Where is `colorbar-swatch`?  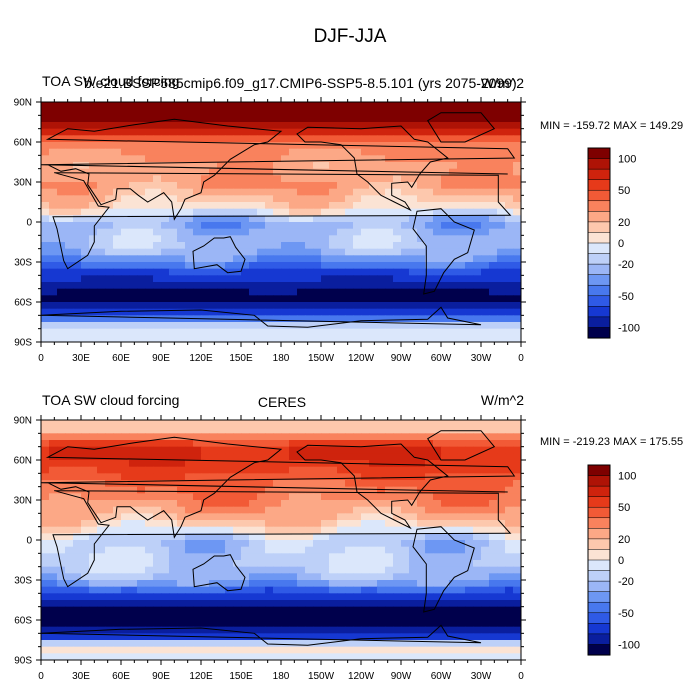 colorbar-swatch is located at coordinates (599, 481).